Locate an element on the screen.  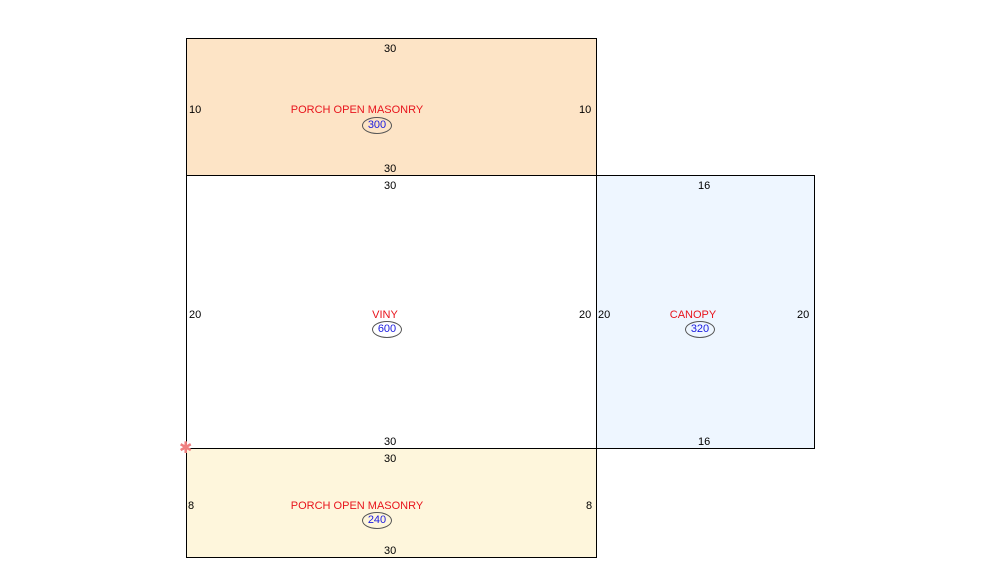
canopy-dim-left: 20 is located at coordinates (604, 315).